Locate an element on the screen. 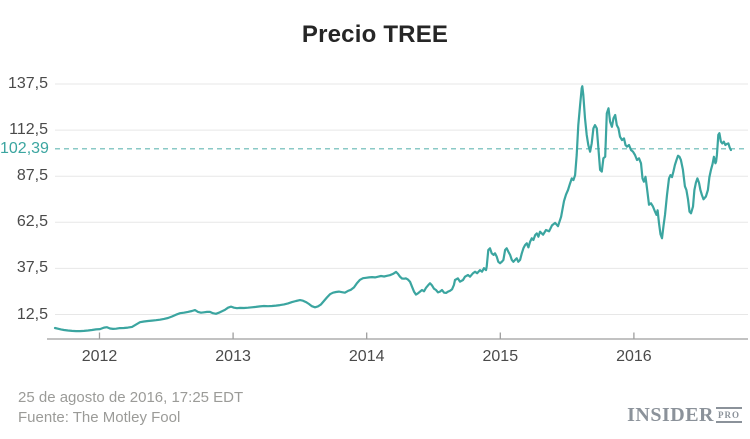  x-tick-label: 2012 is located at coordinates (99, 356).